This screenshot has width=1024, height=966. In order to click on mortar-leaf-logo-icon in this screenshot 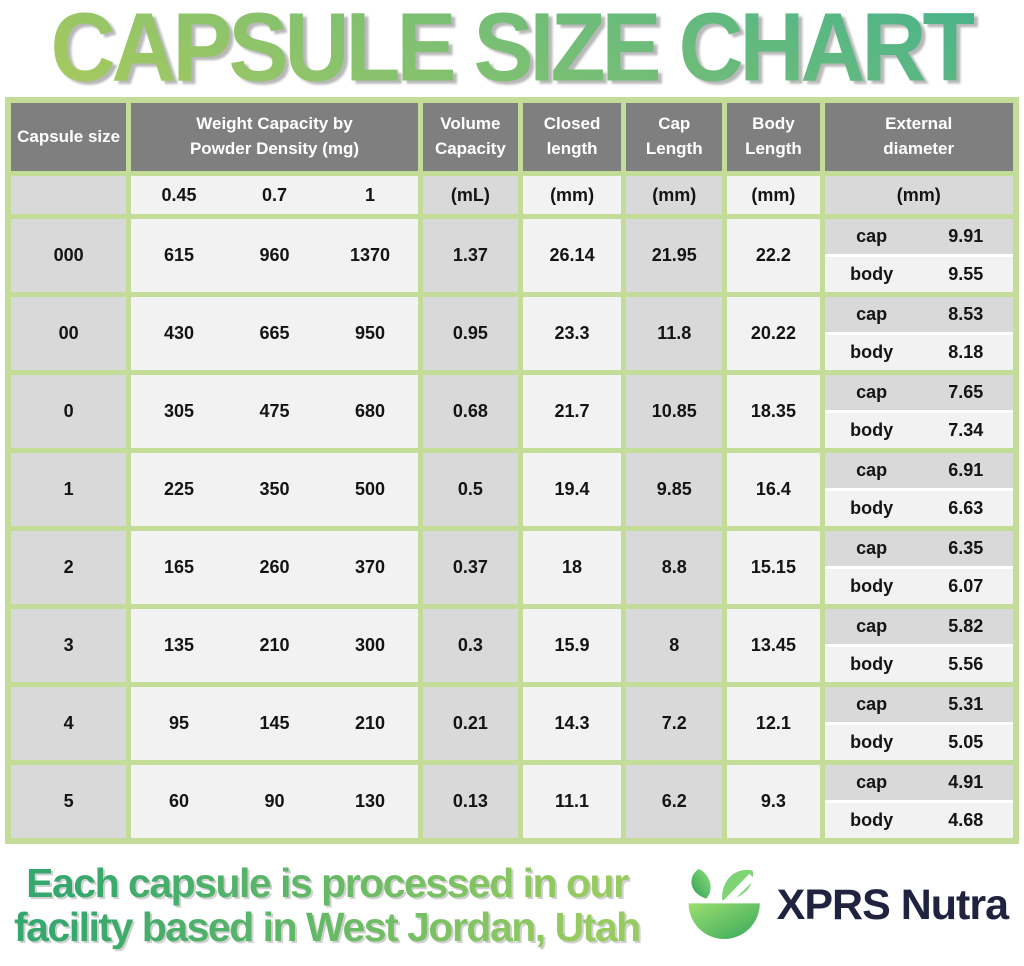, I will do `click(724, 904)`.